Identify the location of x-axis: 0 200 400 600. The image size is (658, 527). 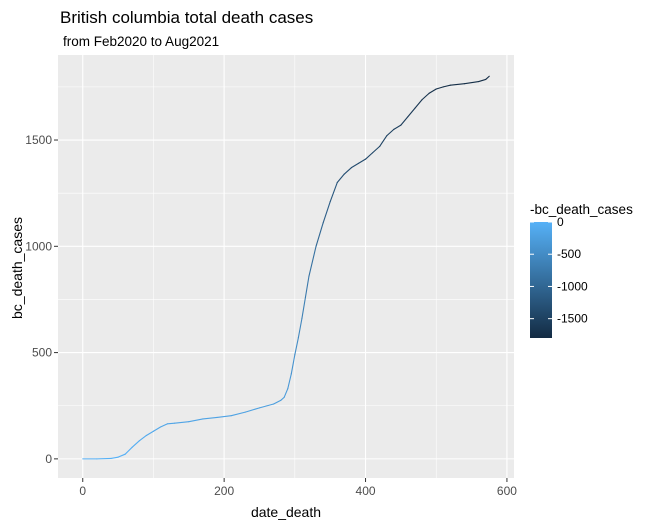
(298, 488).